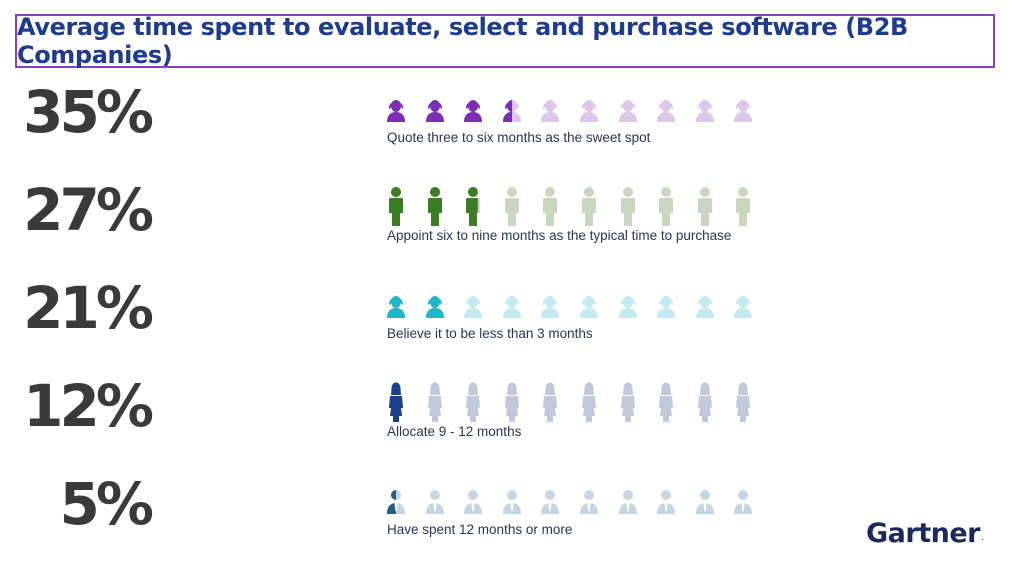 The image size is (1024, 571). I want to click on chart-row: 5% Have spent 12 months or more, so click(400, 514).